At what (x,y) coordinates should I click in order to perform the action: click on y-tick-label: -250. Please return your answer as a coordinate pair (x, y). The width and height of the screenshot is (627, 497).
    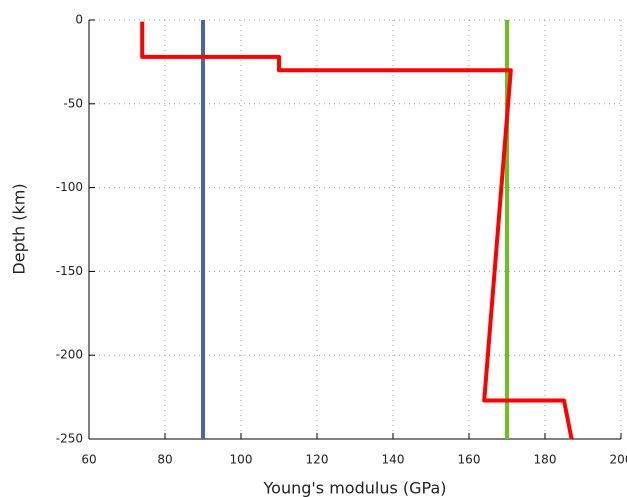
    Looking at the image, I should click on (69, 439).